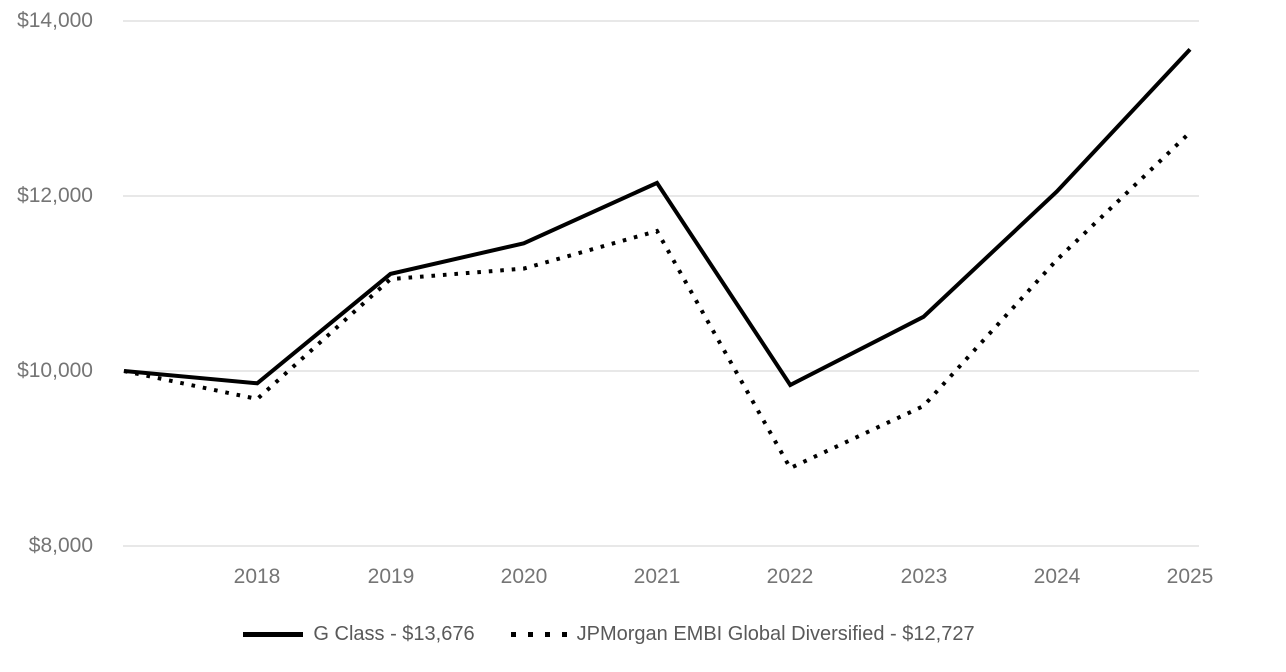  What do you see at coordinates (55, 20) in the screenshot?
I see `y-axis-label-14000: $14,000` at bounding box center [55, 20].